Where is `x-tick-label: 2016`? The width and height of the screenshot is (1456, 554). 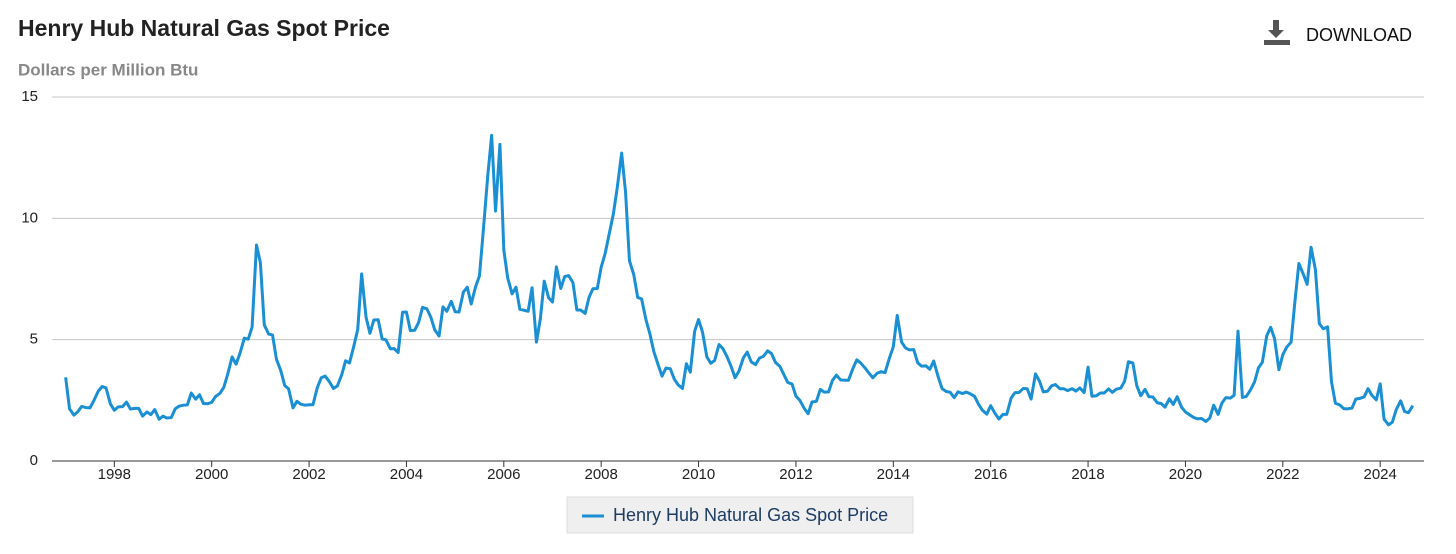
x-tick-label: 2016 is located at coordinates (990, 474).